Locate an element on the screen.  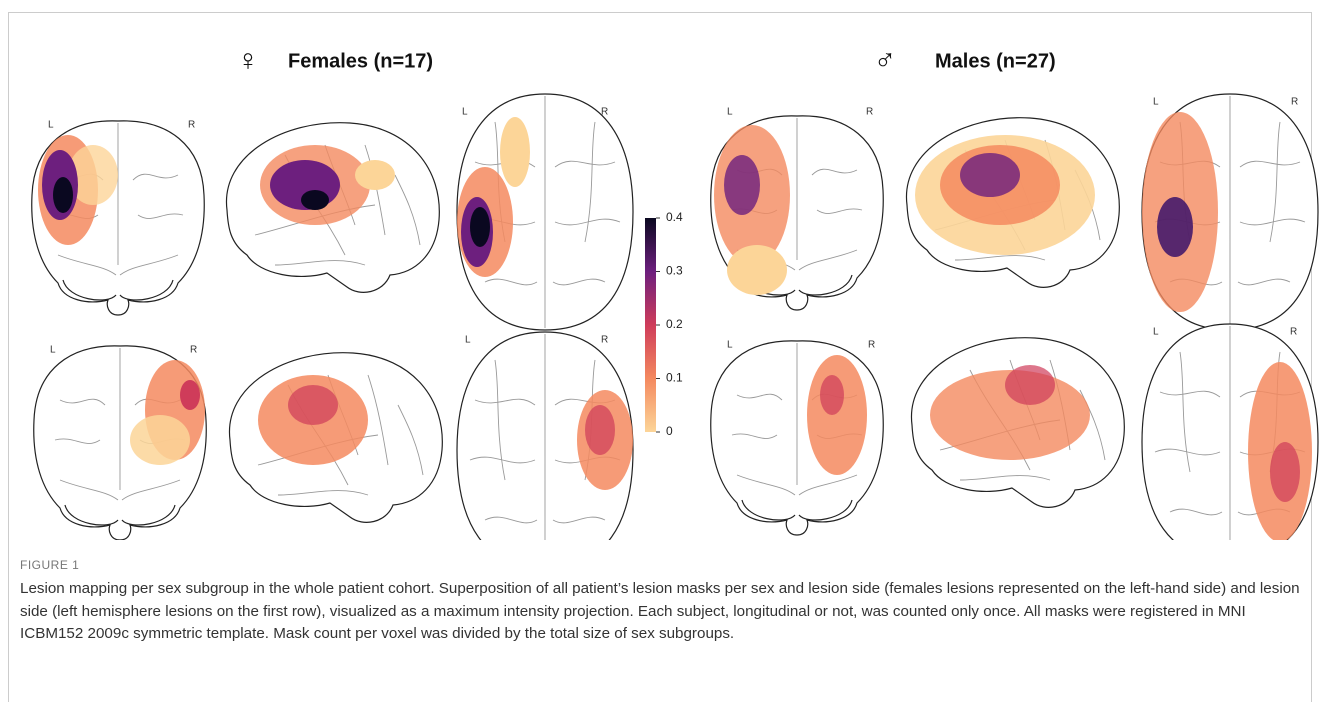
group-title: Females (n=17) is located at coordinates (360, 61).